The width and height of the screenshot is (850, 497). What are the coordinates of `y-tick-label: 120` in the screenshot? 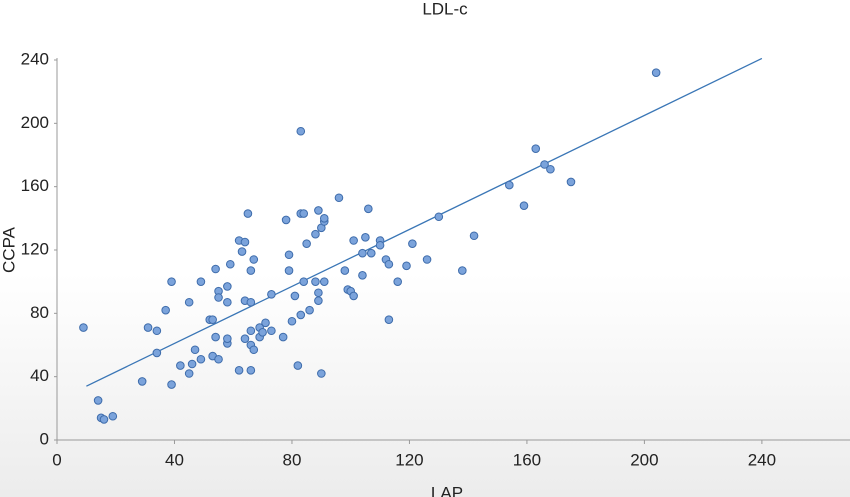 It's located at (35, 248).